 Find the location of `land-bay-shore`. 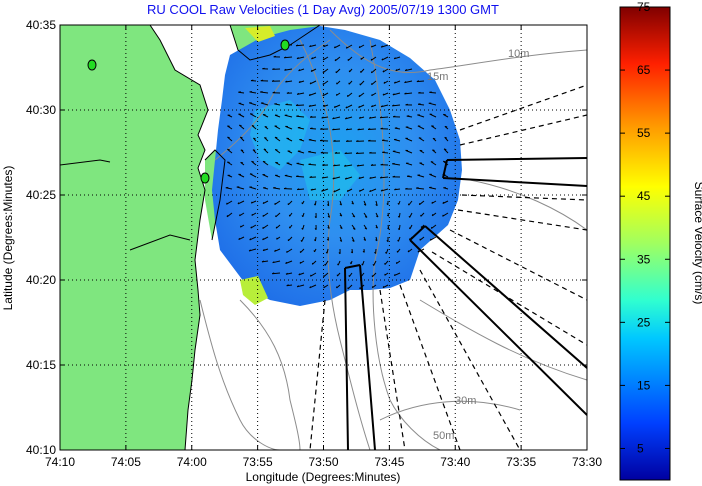

land-bay-shore is located at coordinates (85, 160).